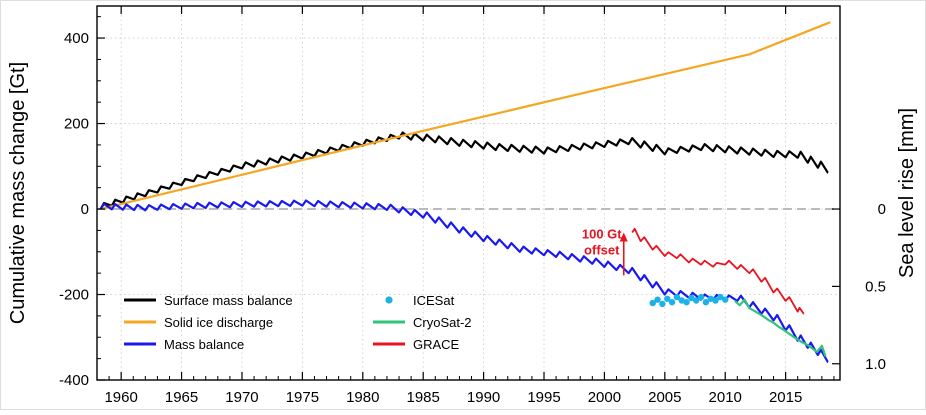 Image resolution: width=926 pixels, height=415 pixels. Describe the element at coordinates (436, 344) in the screenshot. I see `legend-label-grace: GRACE` at that location.